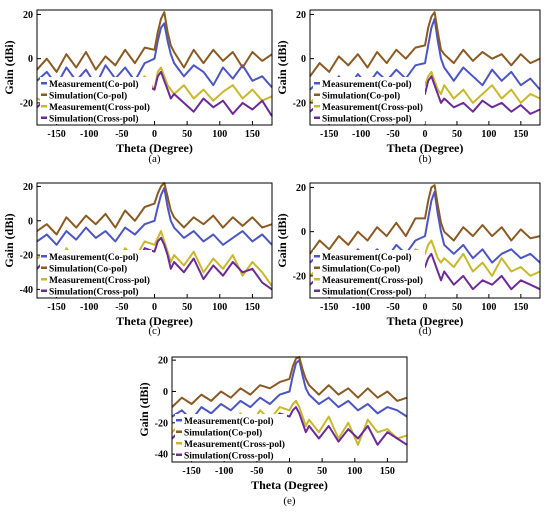 Image resolution: width=550 pixels, height=522 pixels. What do you see at coordinates (229, 455) in the screenshot?
I see `chart-e-legend-label-simulation-cross-pol: Simulation(Cross-pol)` at bounding box center [229, 455].